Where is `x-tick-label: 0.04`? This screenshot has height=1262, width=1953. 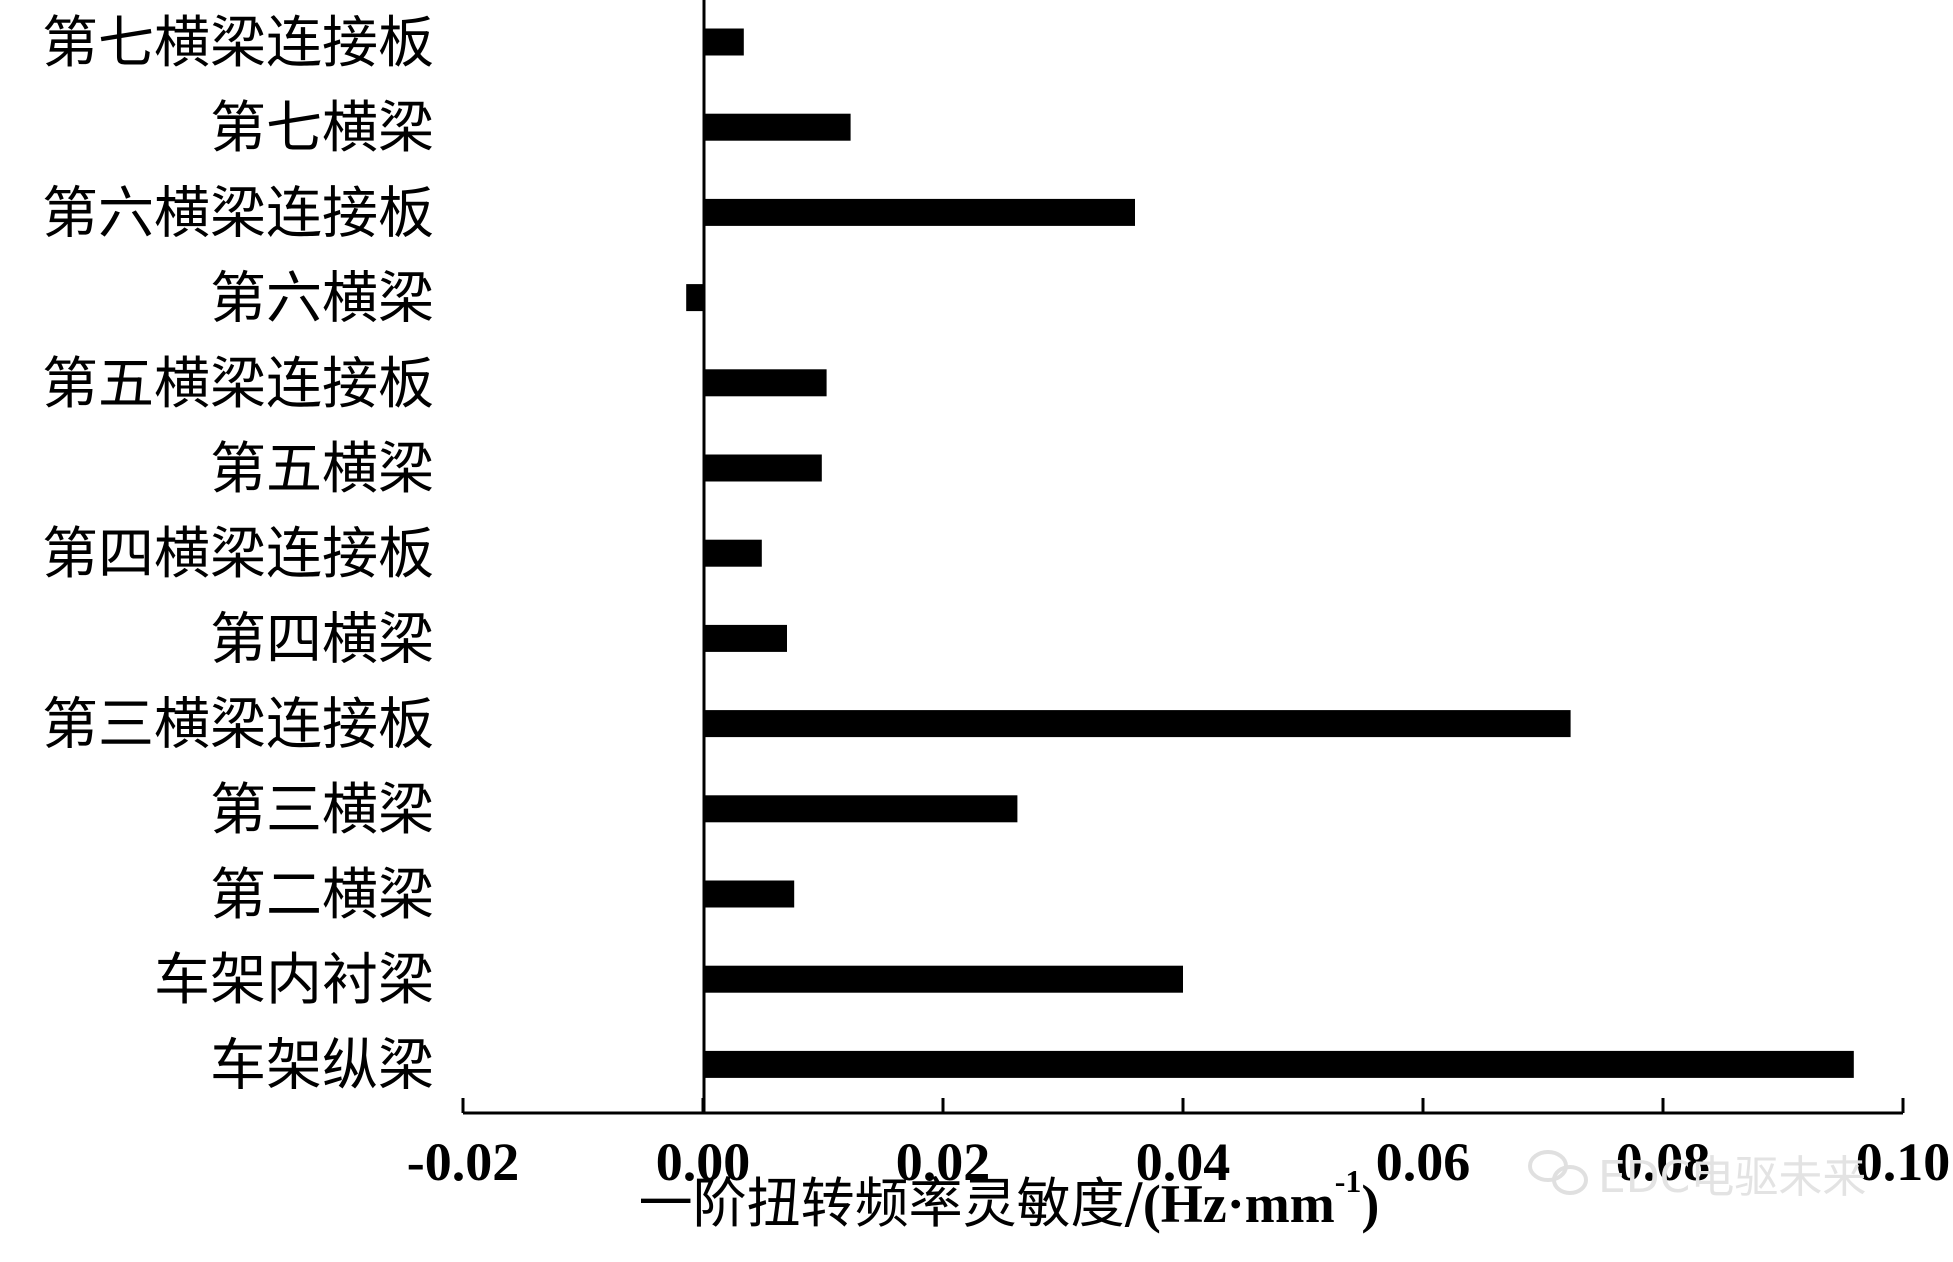
x-tick-label: 0.04 is located at coordinates (1183, 1162).